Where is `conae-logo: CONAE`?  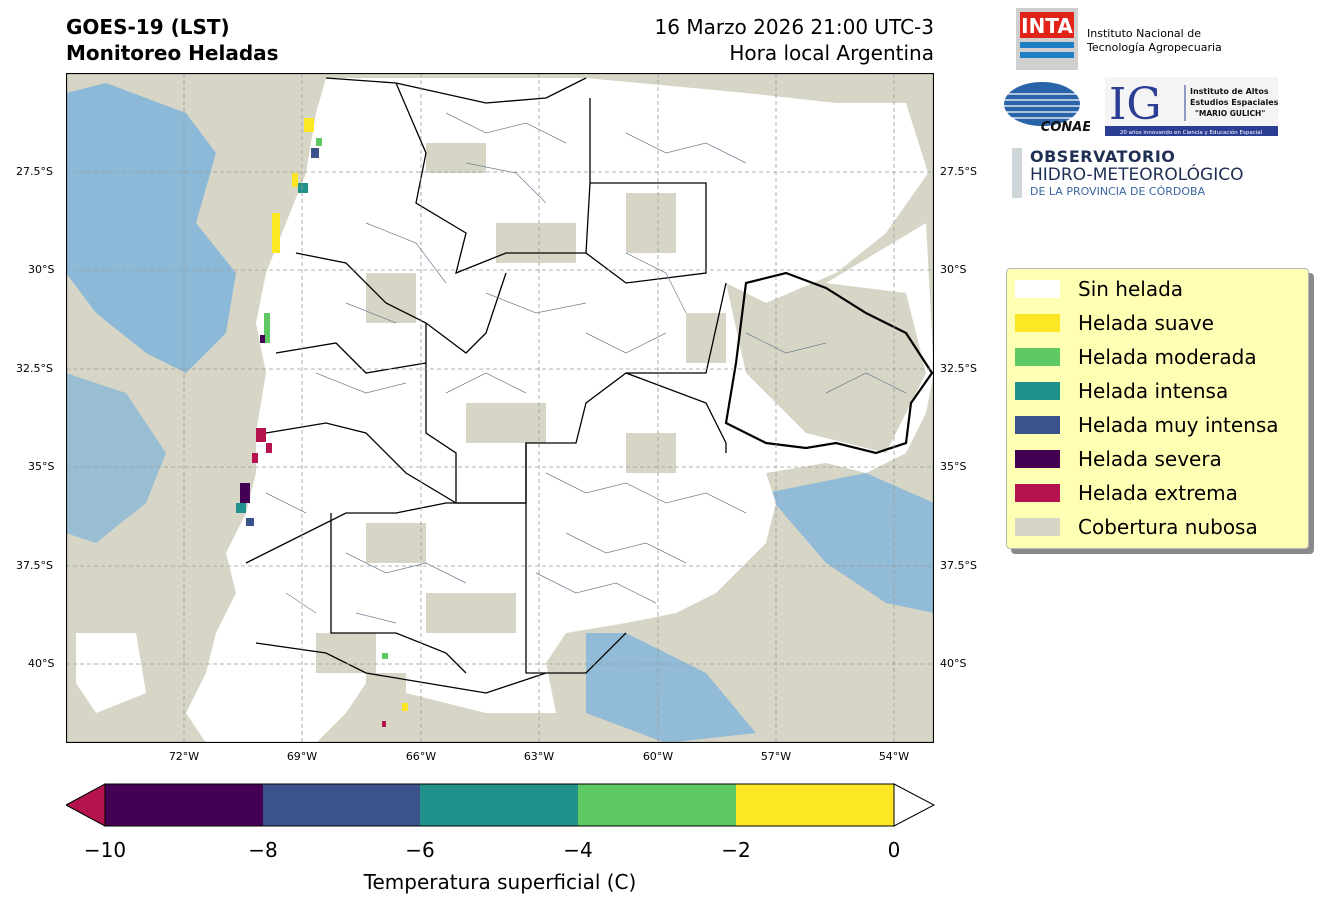
conae-logo: CONAE is located at coordinates (1047, 109).